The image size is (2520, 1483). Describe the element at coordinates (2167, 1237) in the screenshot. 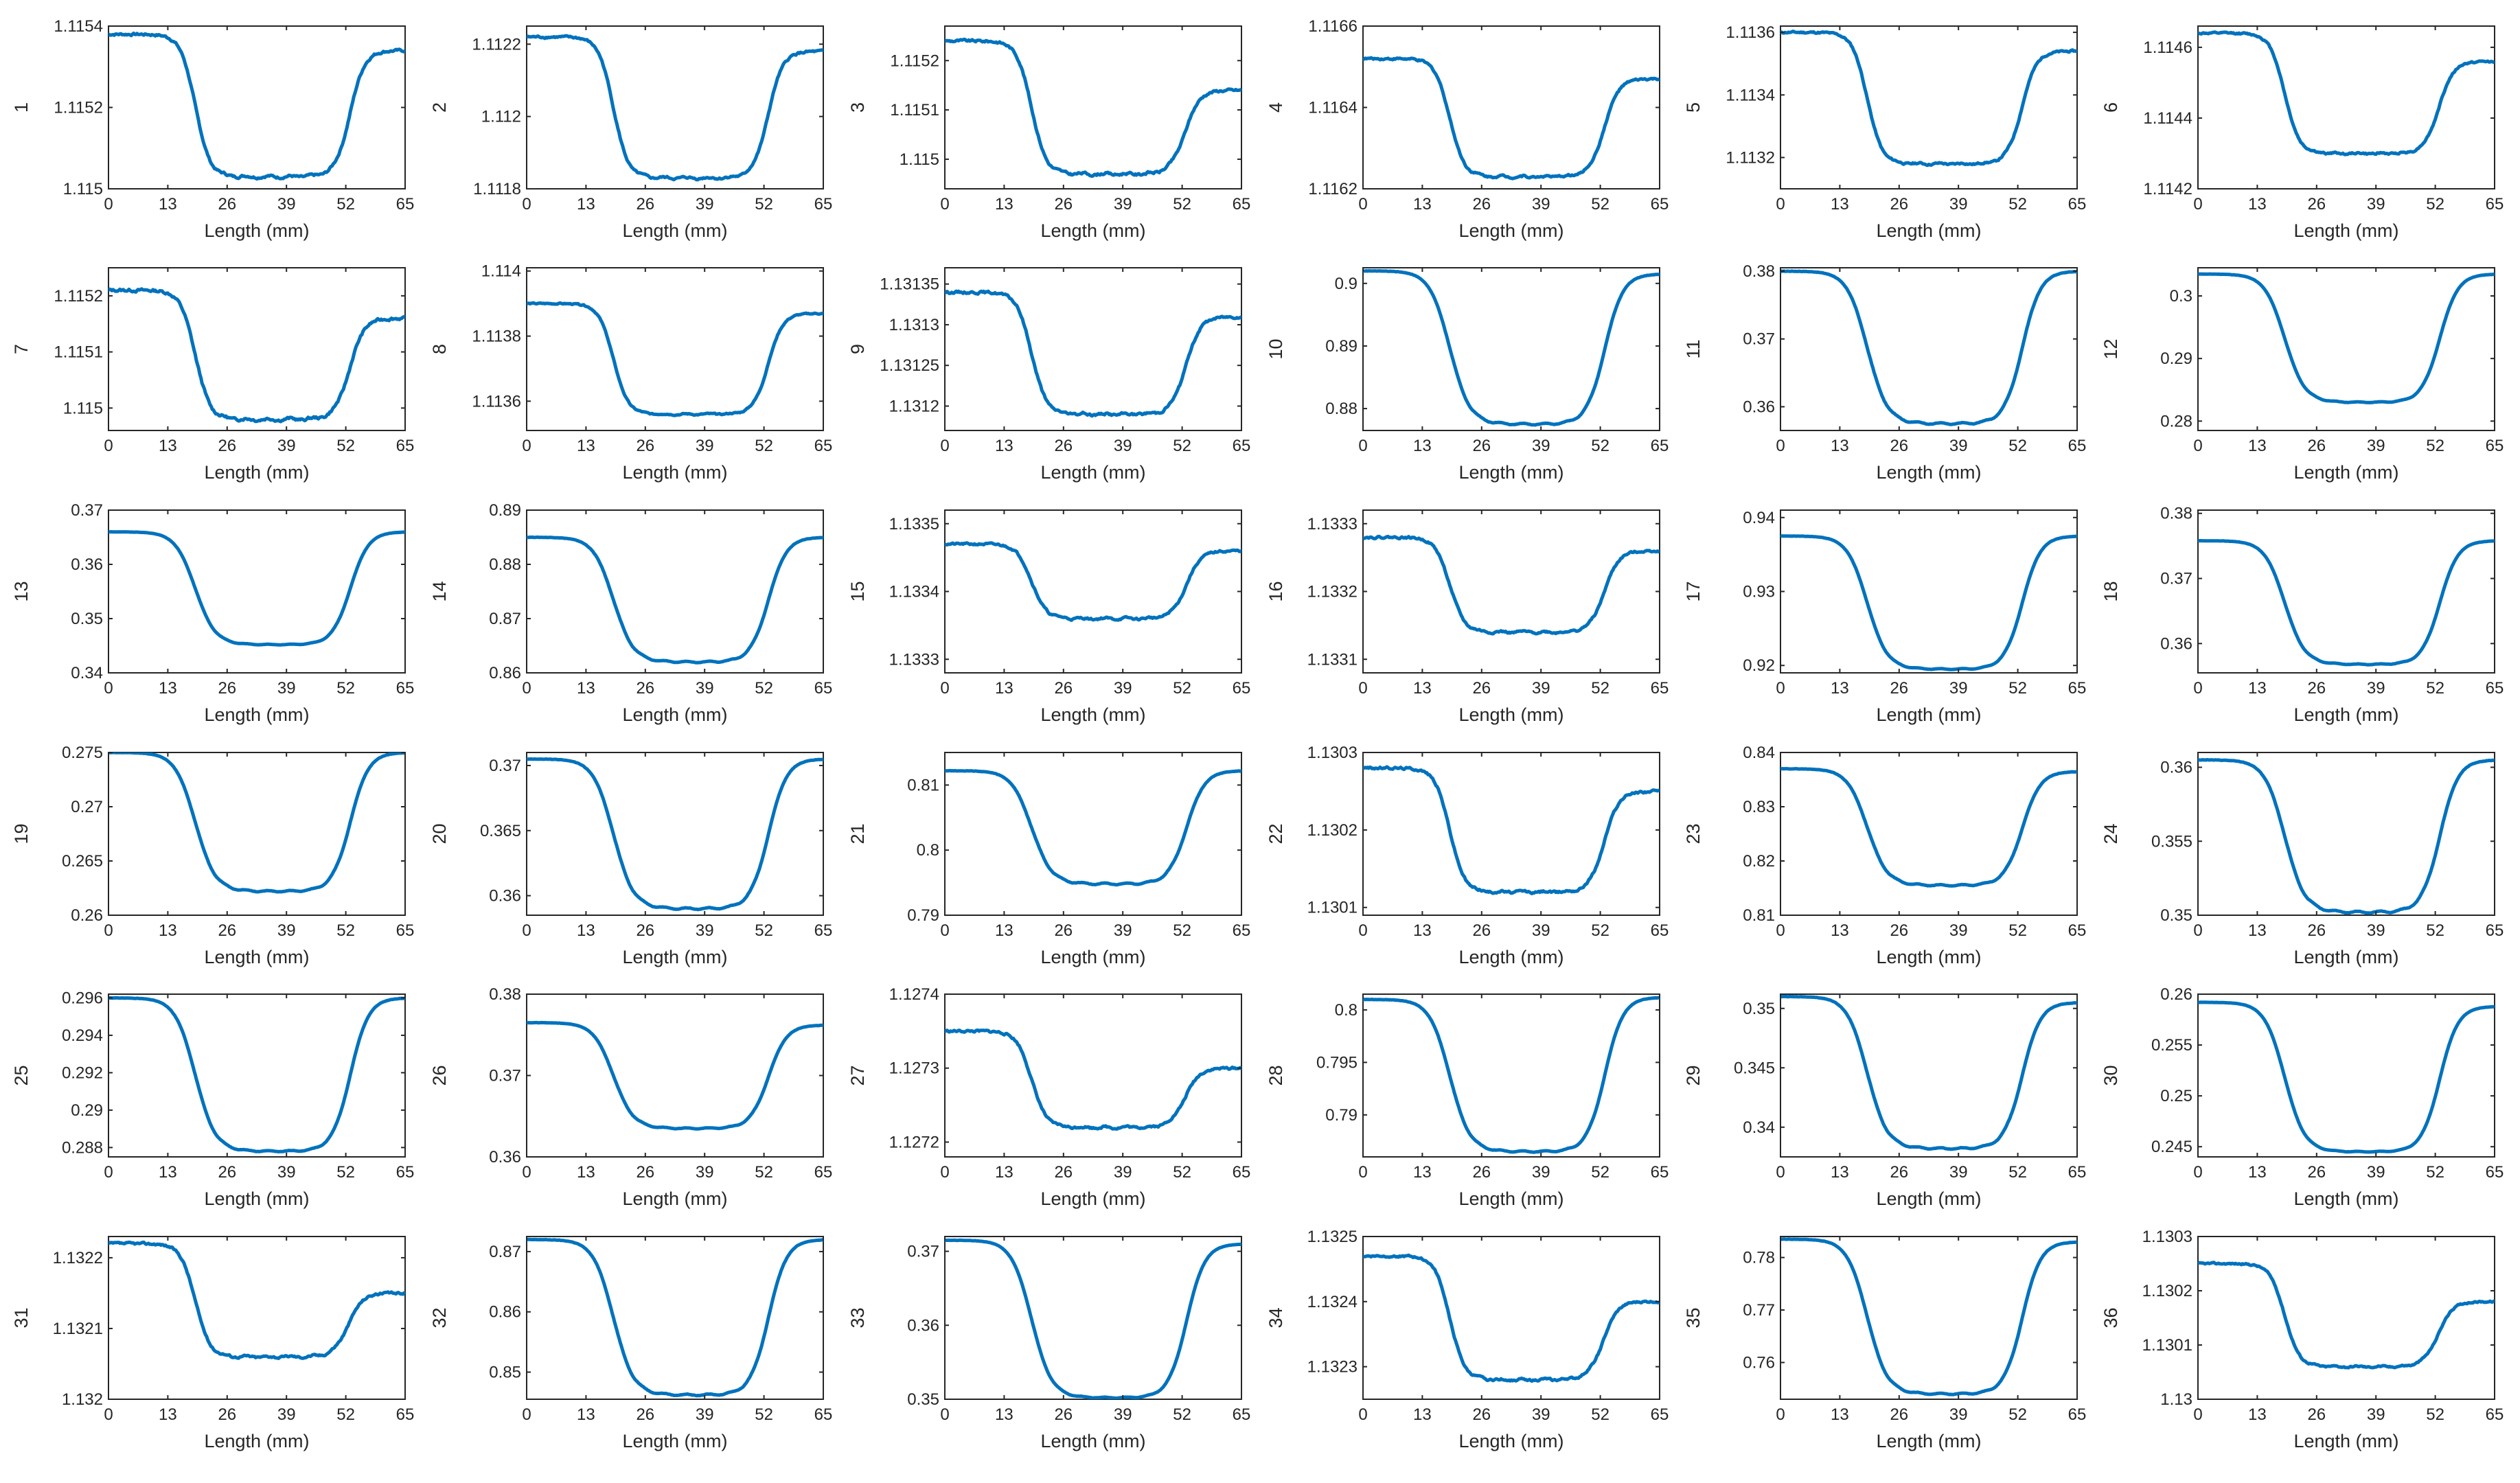

I see `y-tick-label: 1.1303` at that location.